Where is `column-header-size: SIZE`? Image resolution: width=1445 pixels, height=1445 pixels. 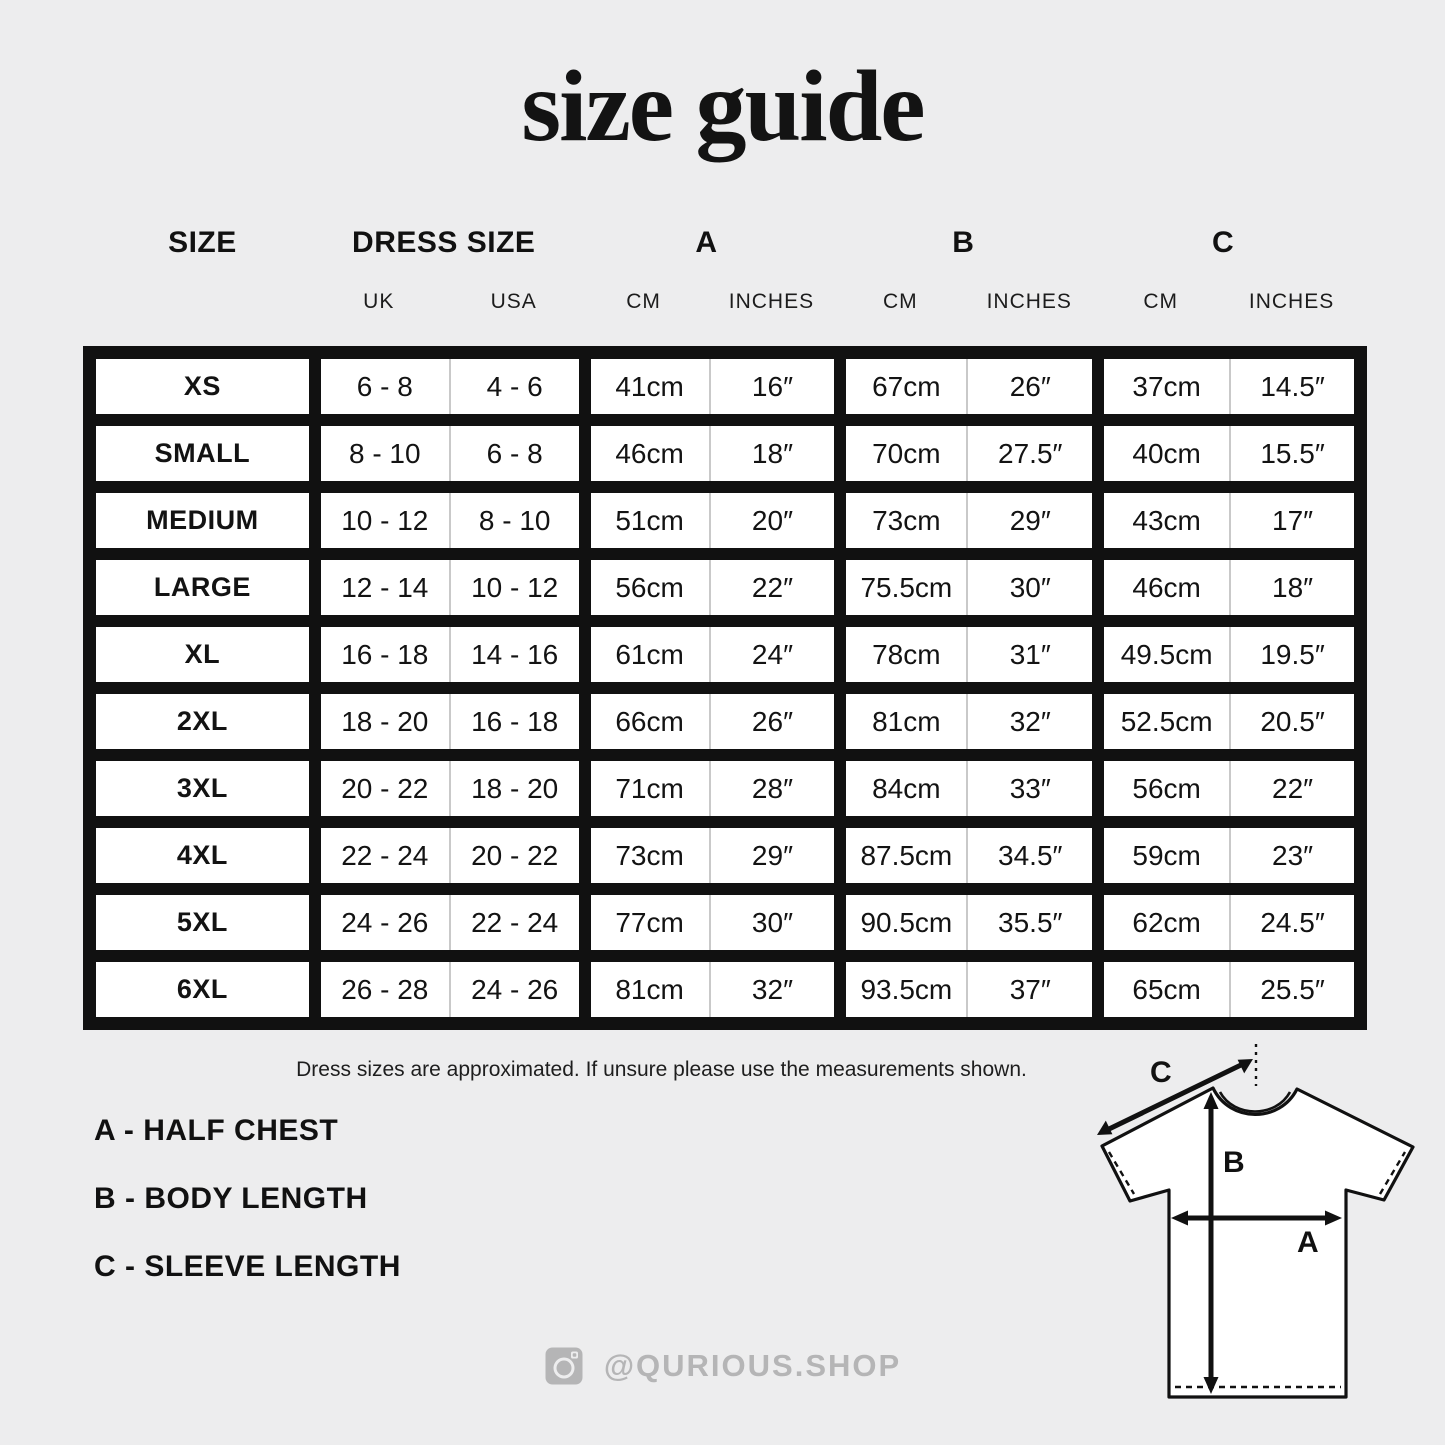
column-header-size: SIZE is located at coordinates (202, 242).